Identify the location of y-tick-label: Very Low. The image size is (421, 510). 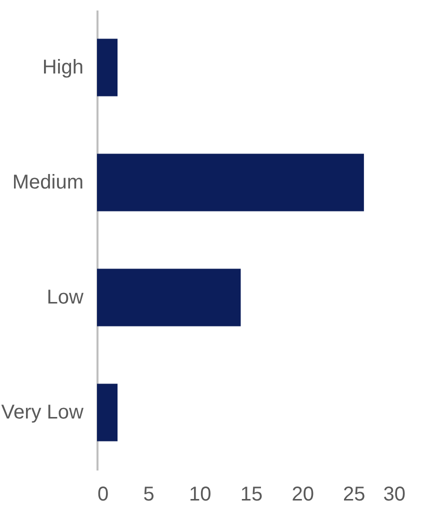
(42, 413).